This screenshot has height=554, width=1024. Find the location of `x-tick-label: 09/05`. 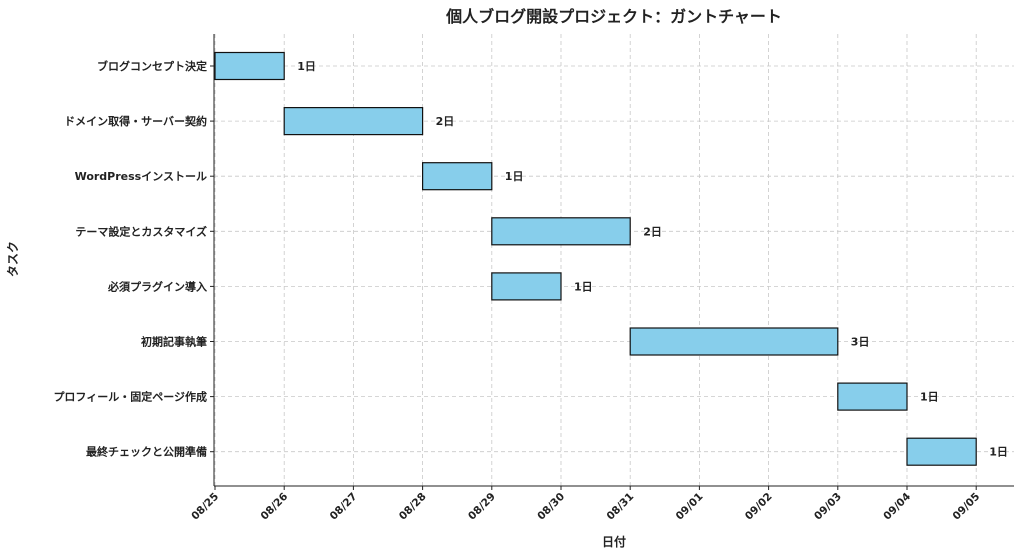

x-tick-label: 09/05 is located at coordinates (966, 507).